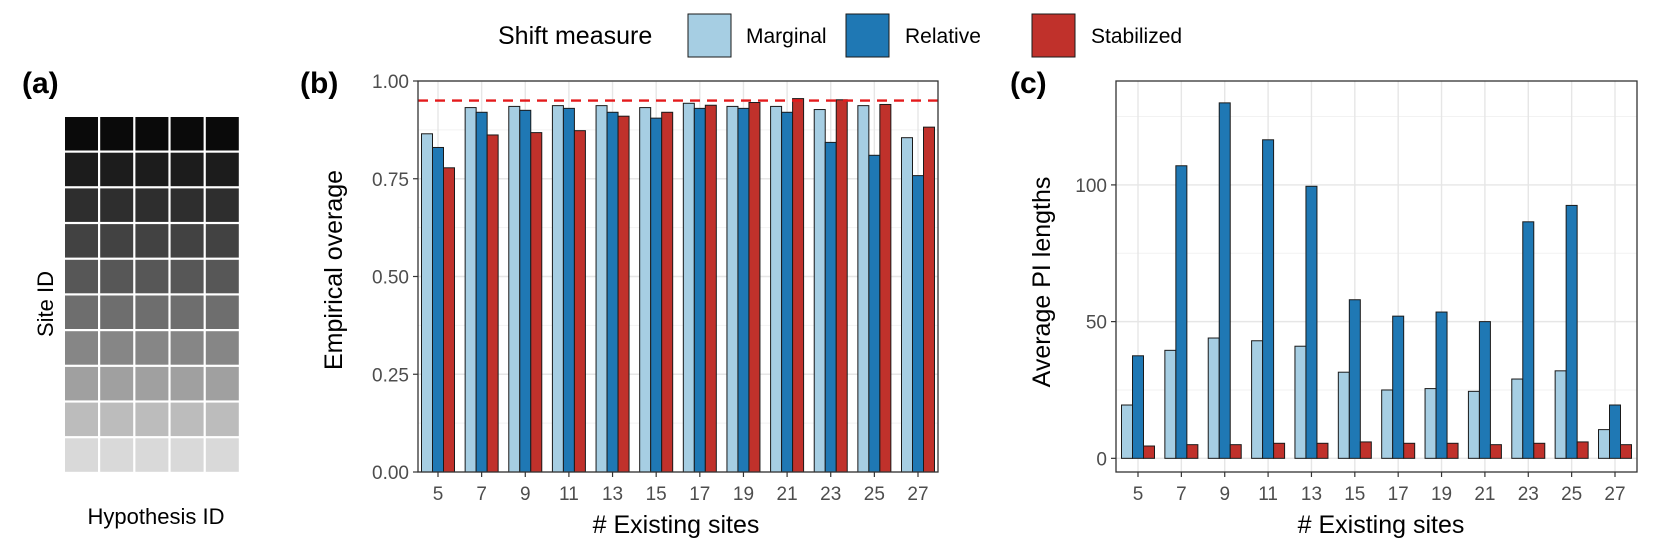 The image size is (1661, 554). Describe the element at coordinates (117, 205) in the screenshot. I see `grid-cell-r3-c2` at that location.